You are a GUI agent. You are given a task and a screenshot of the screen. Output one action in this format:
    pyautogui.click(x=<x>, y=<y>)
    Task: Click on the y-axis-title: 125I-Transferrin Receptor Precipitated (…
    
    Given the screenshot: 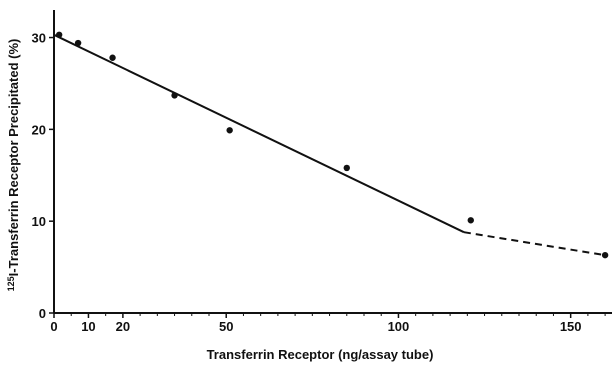 What is the action you would take?
    pyautogui.click(x=13, y=165)
    